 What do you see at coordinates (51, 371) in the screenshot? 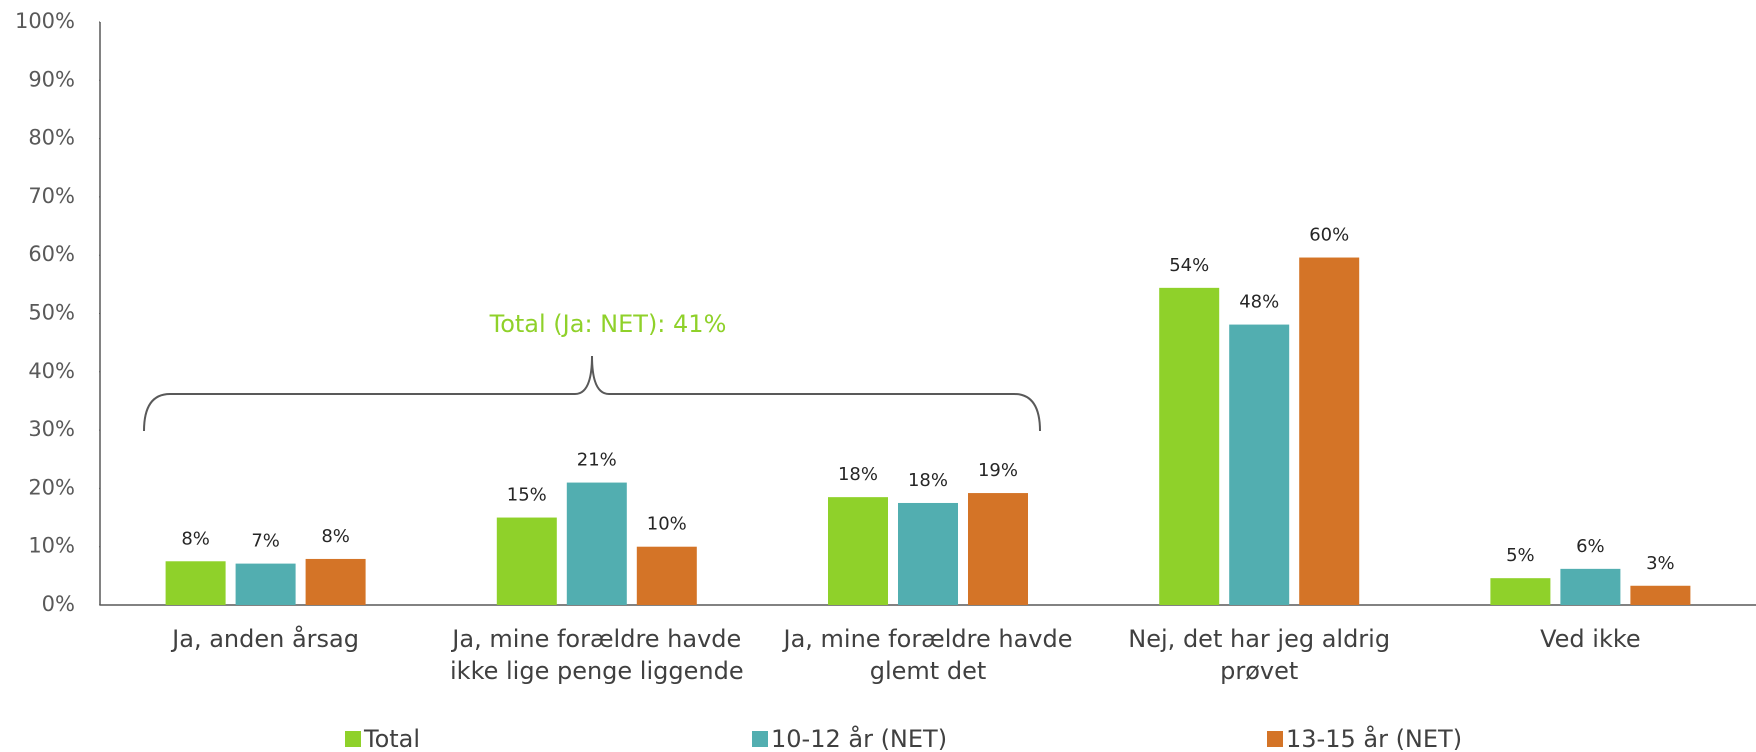
I see `y-tick-label: 40%` at bounding box center [51, 371].